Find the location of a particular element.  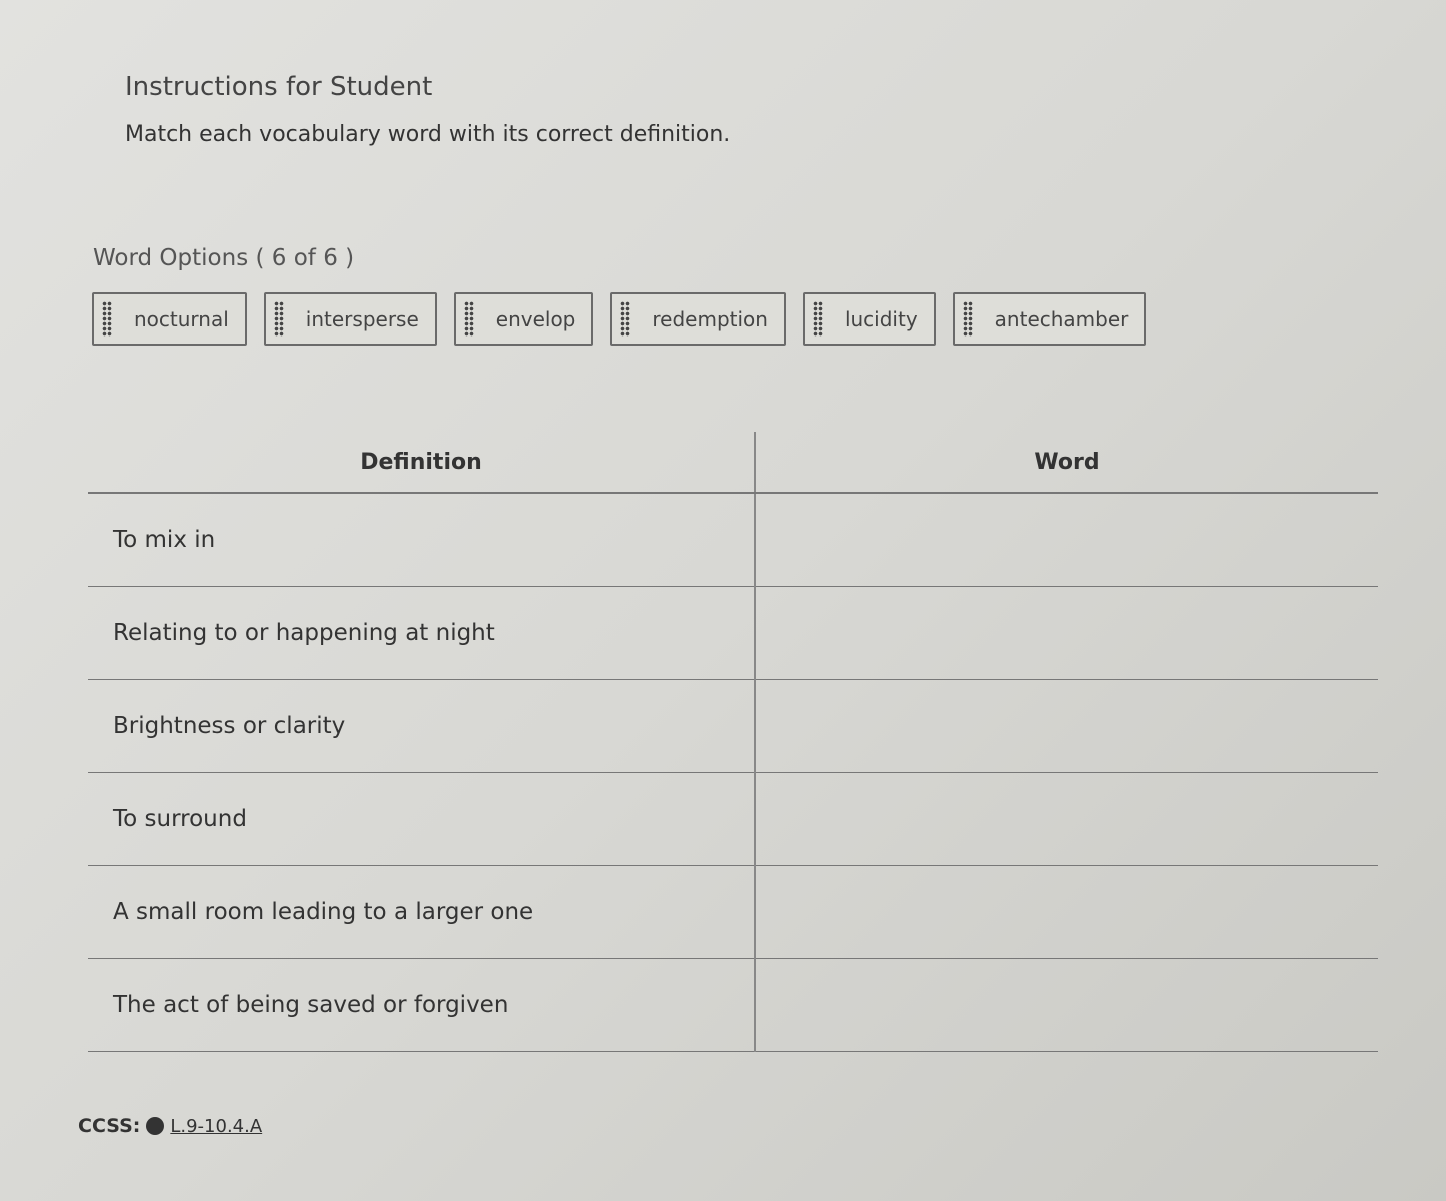

word-chip-label: nocturnal is located at coordinates (181, 319).